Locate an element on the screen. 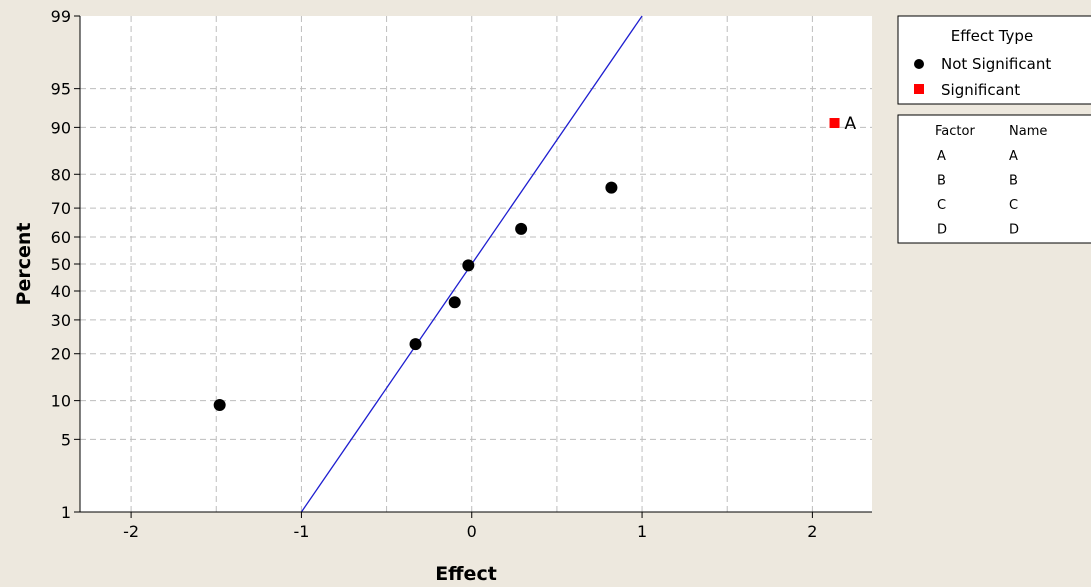  name-cell: B is located at coordinates (1013, 181).